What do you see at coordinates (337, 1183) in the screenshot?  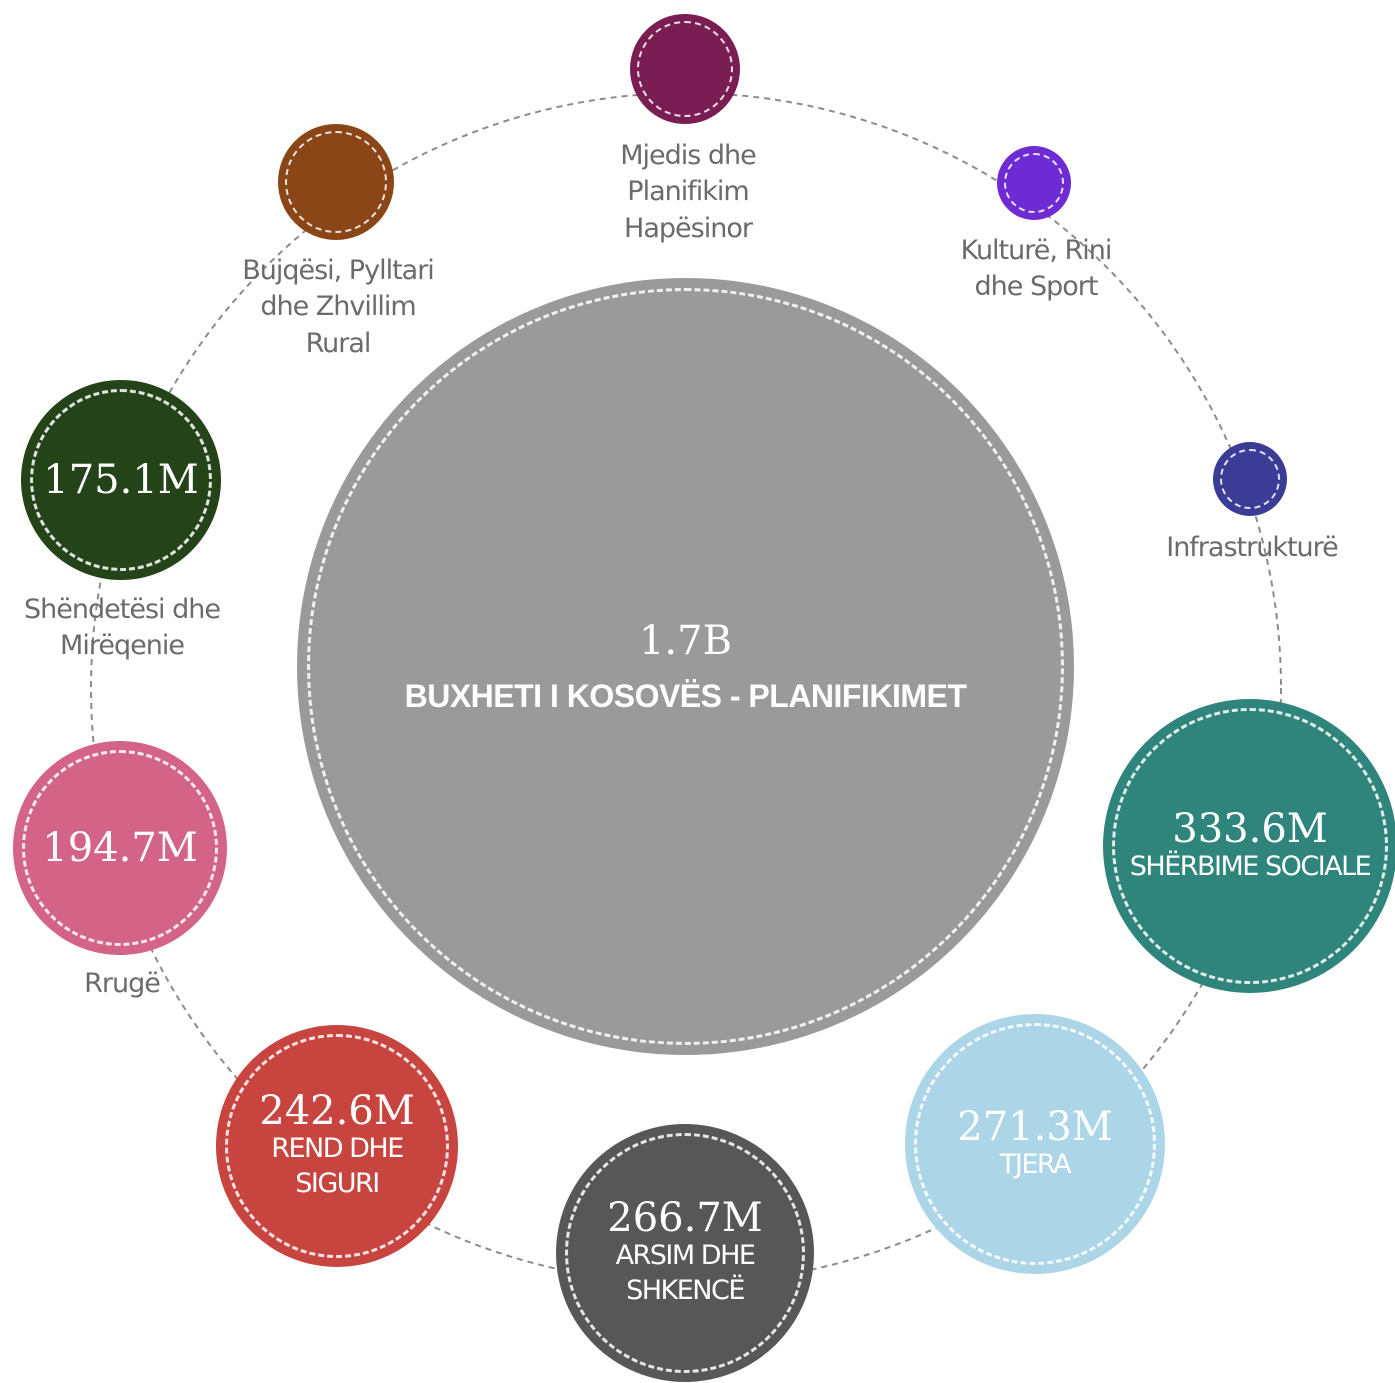 I see `sublabel-rend-2: SIGURI` at bounding box center [337, 1183].